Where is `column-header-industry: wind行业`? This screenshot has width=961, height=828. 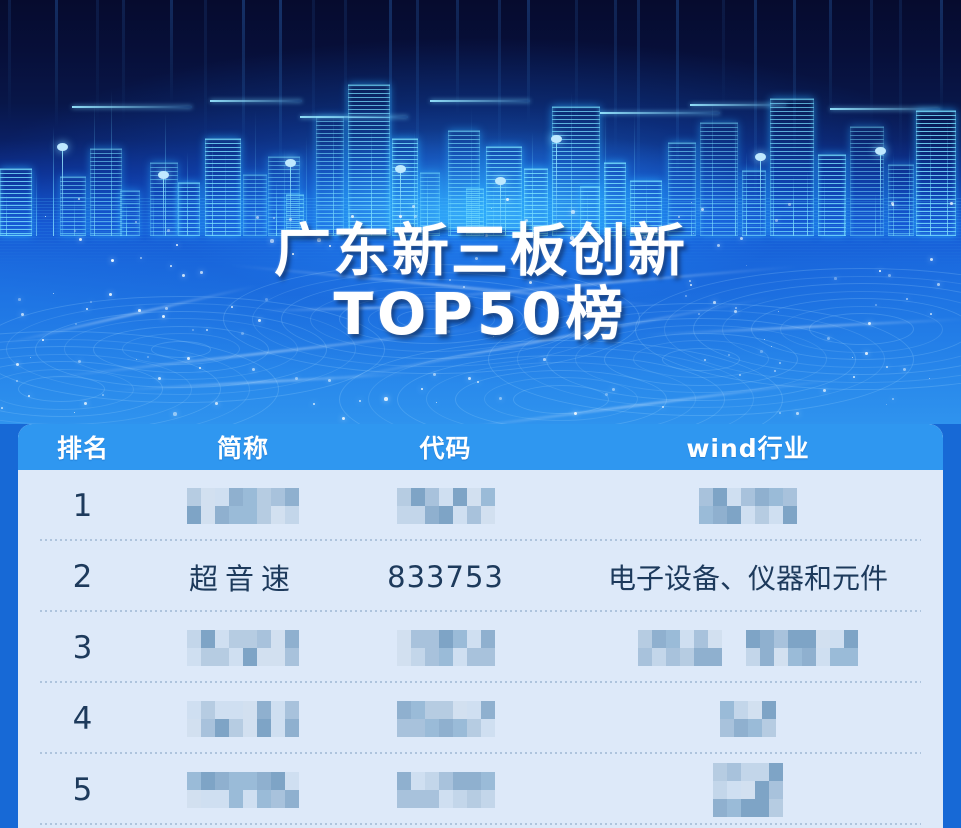
column-header-industry: wind行业 is located at coordinates (748, 448).